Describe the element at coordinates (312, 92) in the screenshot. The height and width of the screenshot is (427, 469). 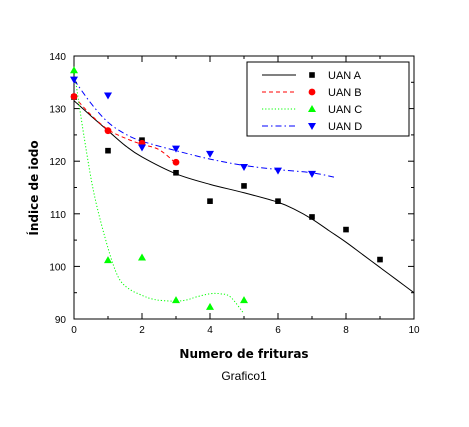
I see `legend-marker-uan-b` at that location.